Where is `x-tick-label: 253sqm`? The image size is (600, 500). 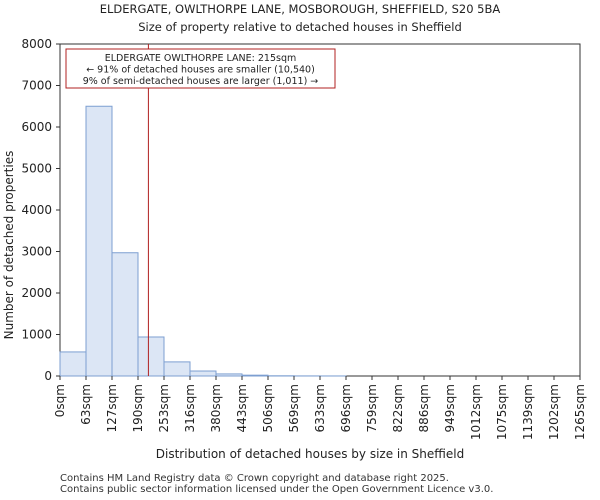
x-tick-label: 253sqm is located at coordinates (164, 408).